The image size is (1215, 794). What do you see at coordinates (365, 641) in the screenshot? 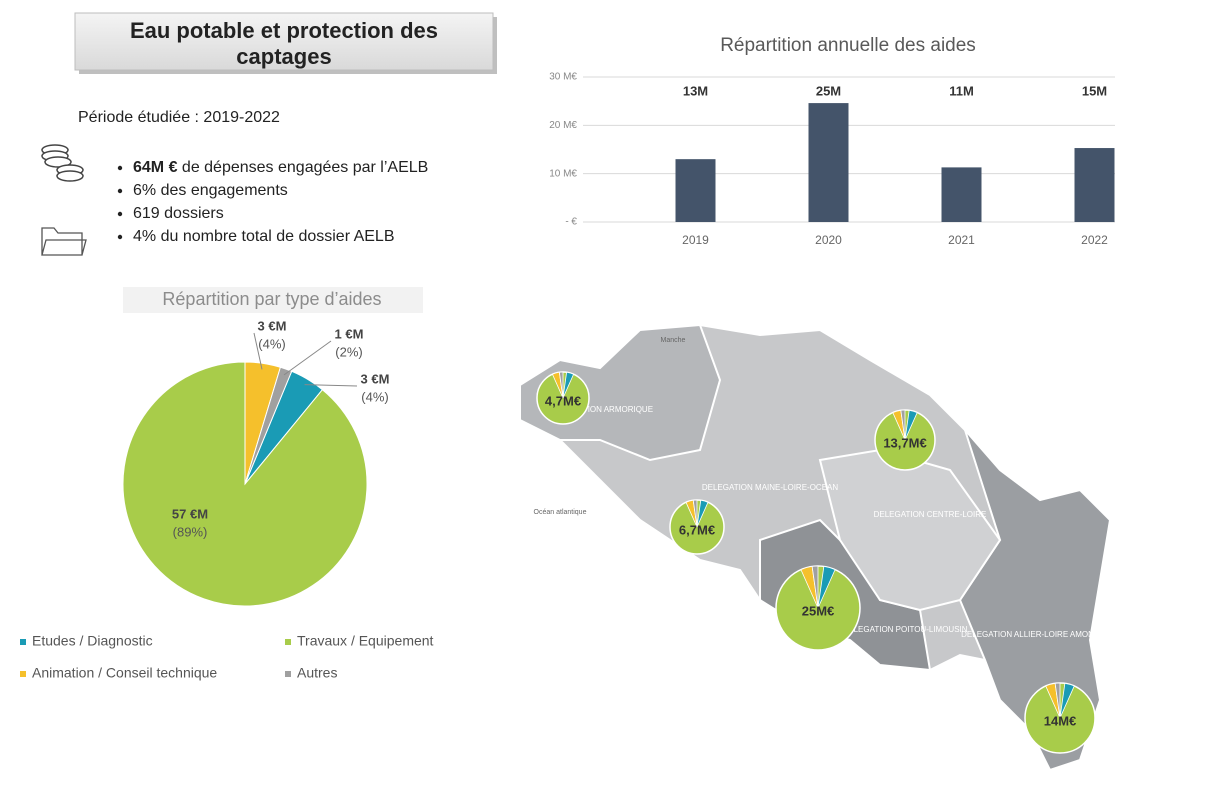
I see `legend-label: Travaux / Equipement` at bounding box center [365, 641].